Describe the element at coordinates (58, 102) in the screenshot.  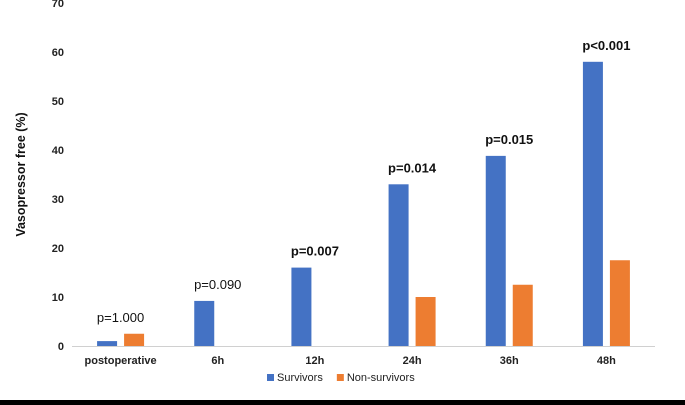
I see `y-tick-label: 50` at that location.